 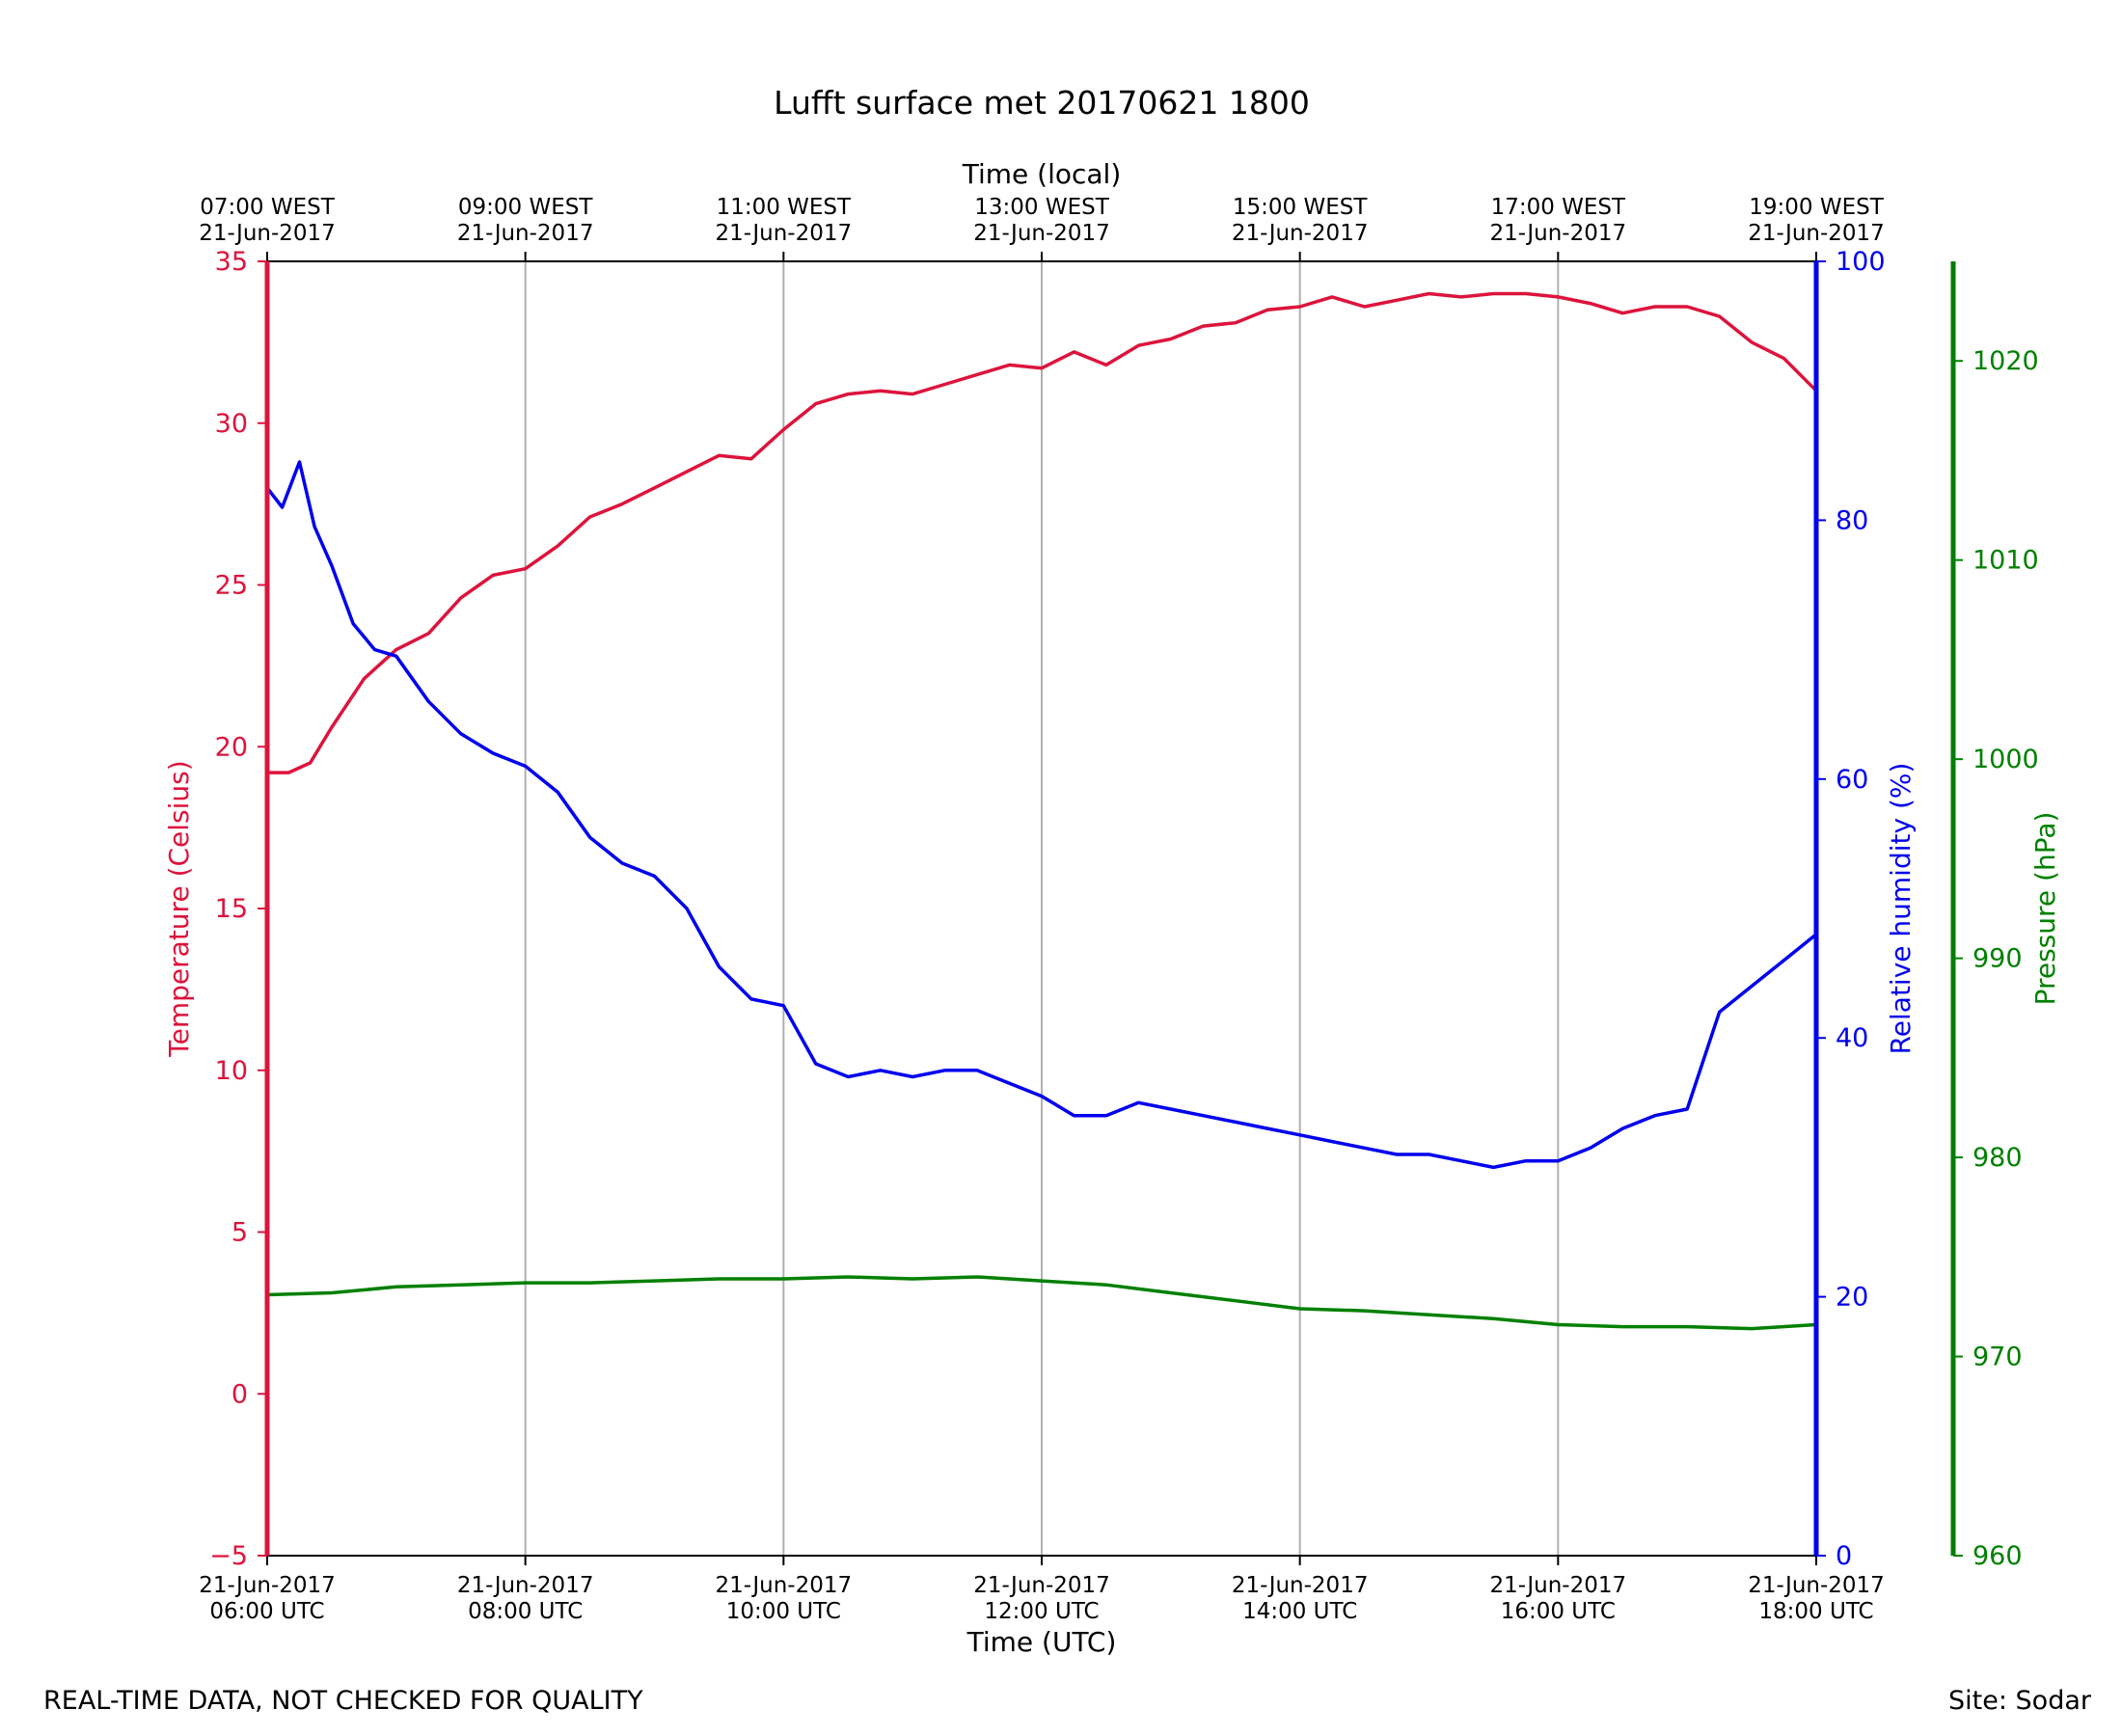 What do you see at coordinates (1998, 1357) in the screenshot?
I see `pressure-tick-label: 970` at bounding box center [1998, 1357].